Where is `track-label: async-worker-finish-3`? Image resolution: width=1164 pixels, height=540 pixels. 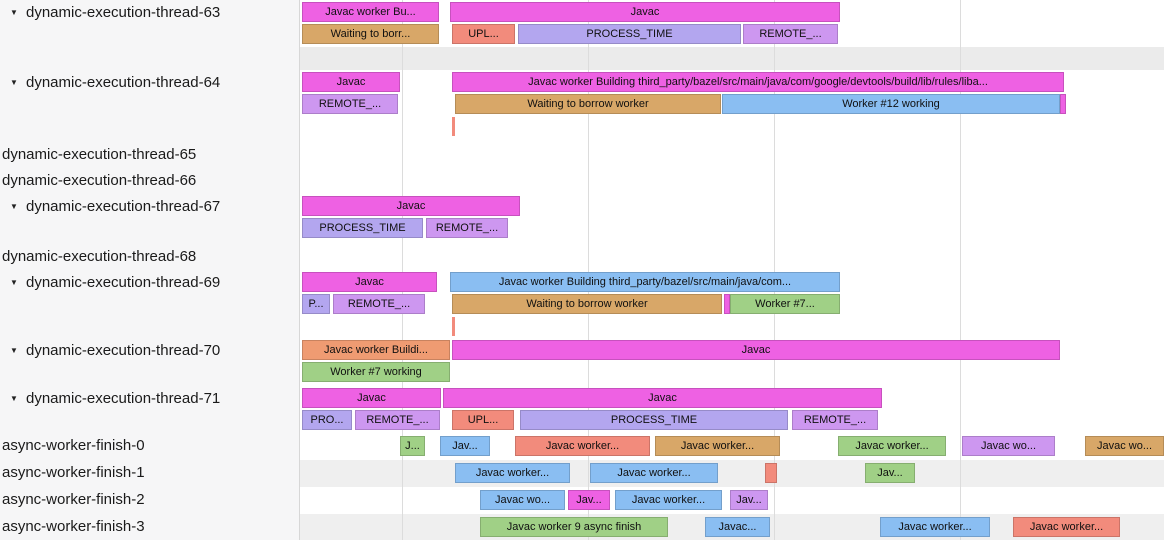
track-label: async-worker-finish-3 is located at coordinates (73, 526).